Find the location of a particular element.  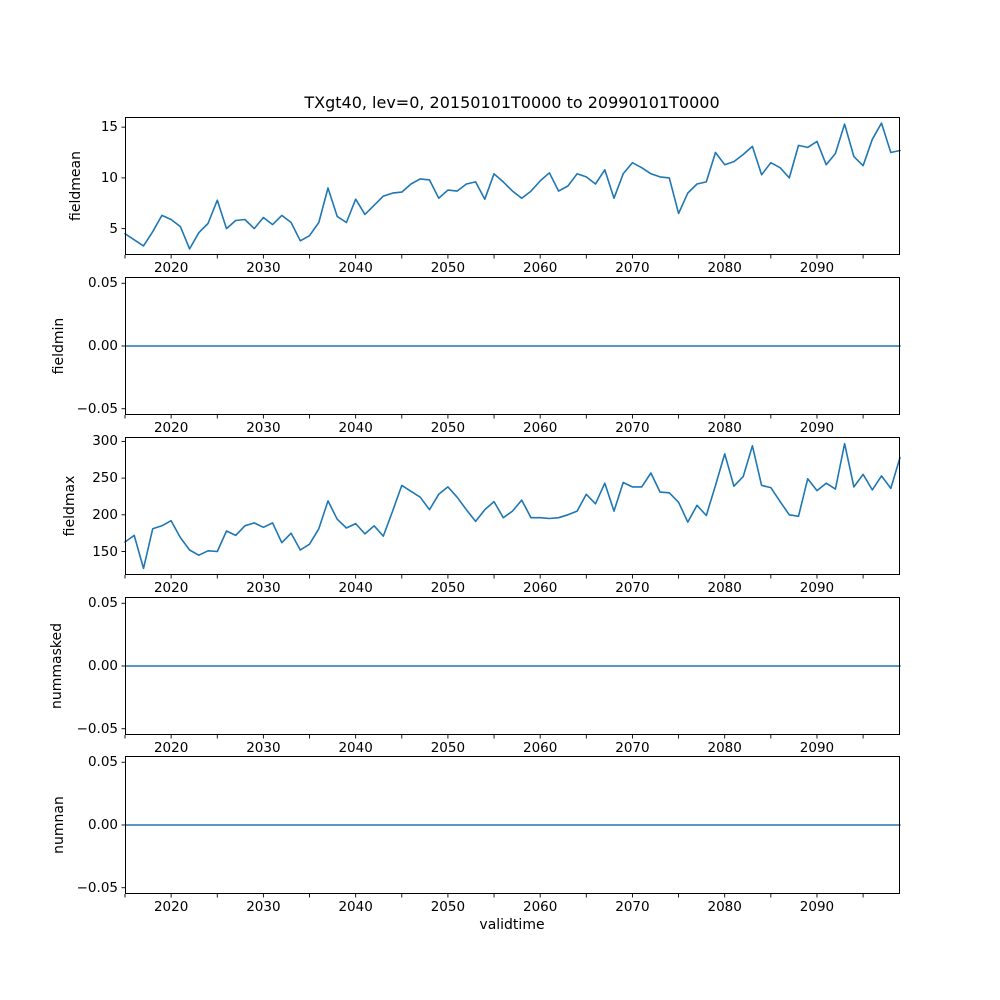

y-tick-label: 300 is located at coordinates (105, 441).